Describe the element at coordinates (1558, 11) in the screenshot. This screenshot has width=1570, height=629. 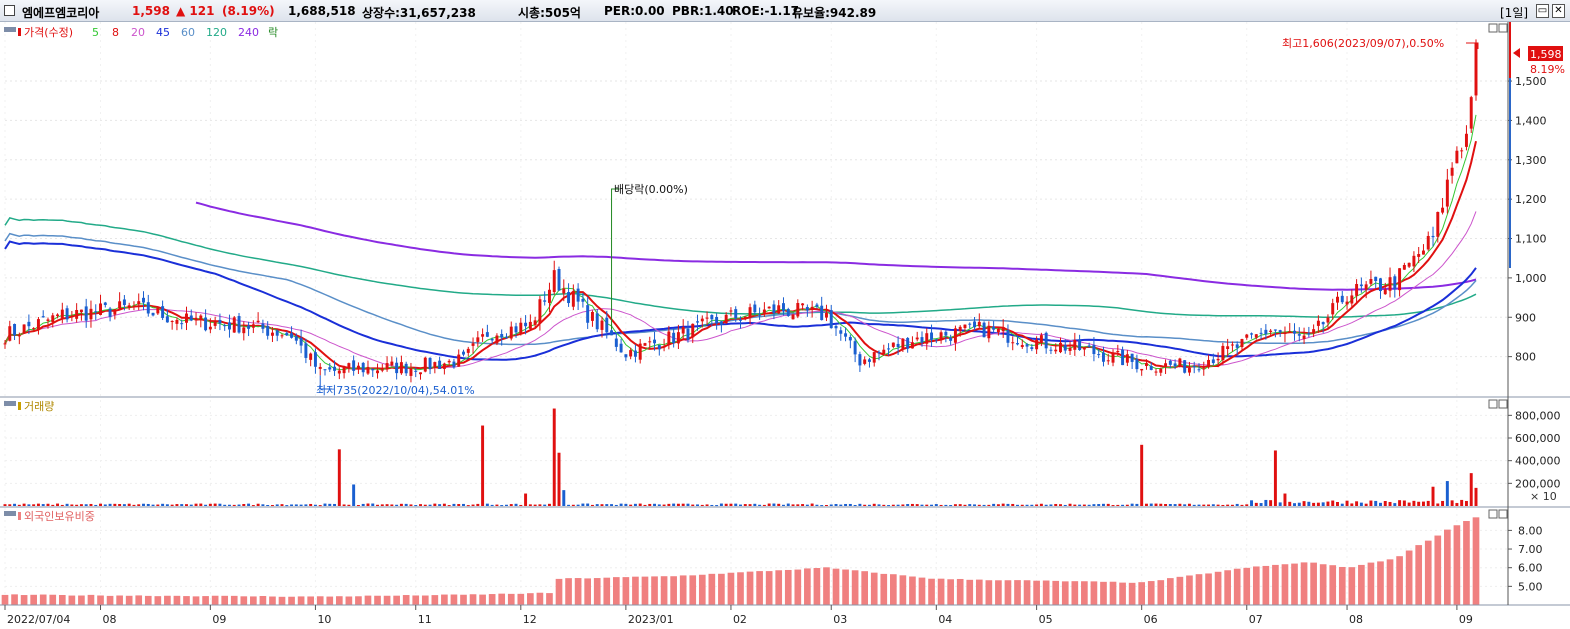
I see `close-button: ✕` at that location.